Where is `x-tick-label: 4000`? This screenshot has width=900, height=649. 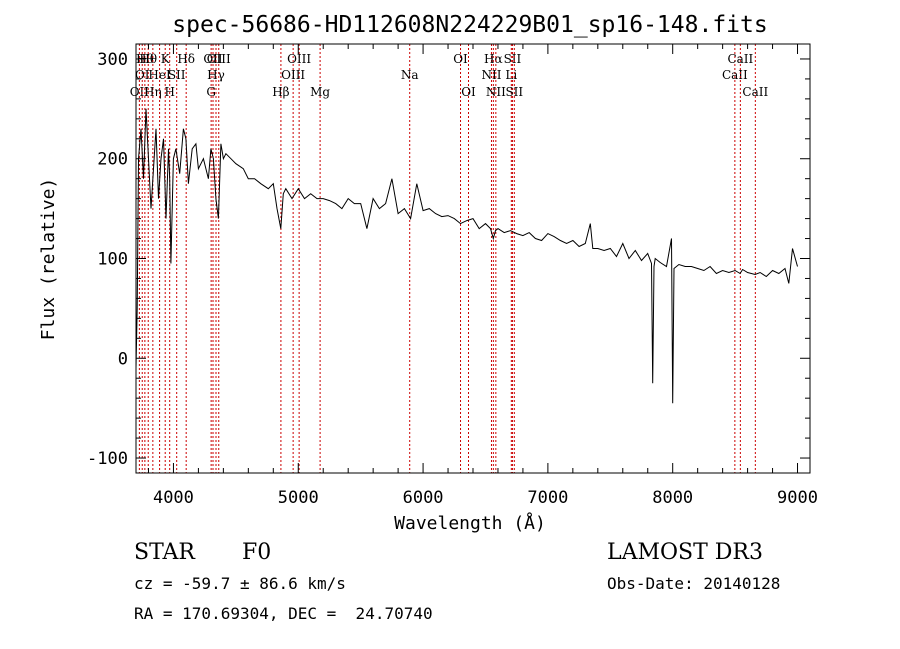 x-tick-label: 4000 is located at coordinates (173, 498).